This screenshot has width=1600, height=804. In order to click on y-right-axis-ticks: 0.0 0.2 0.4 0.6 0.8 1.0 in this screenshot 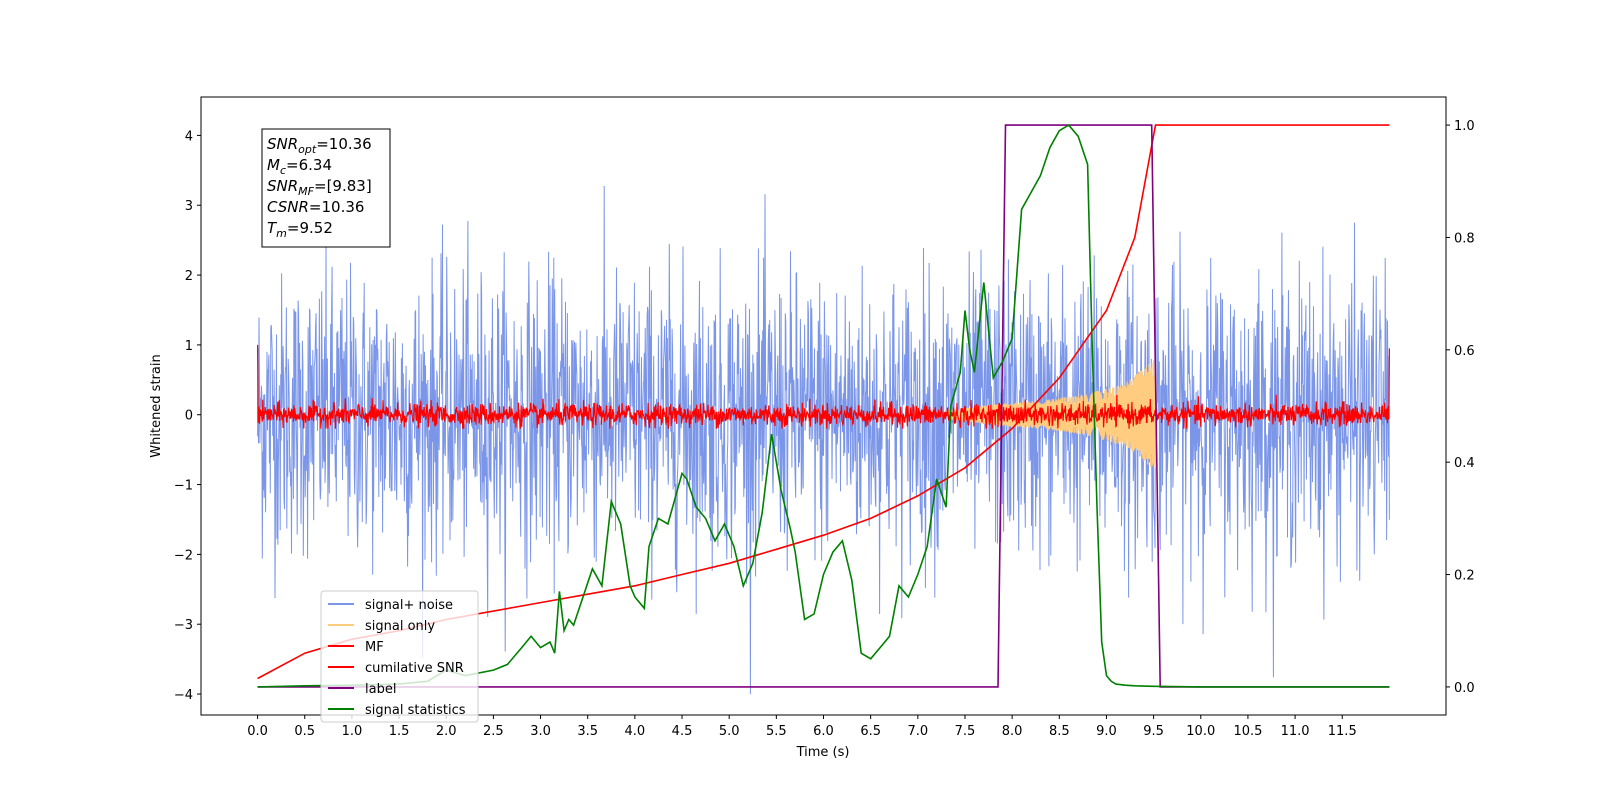, I will do `click(1460, 407)`.